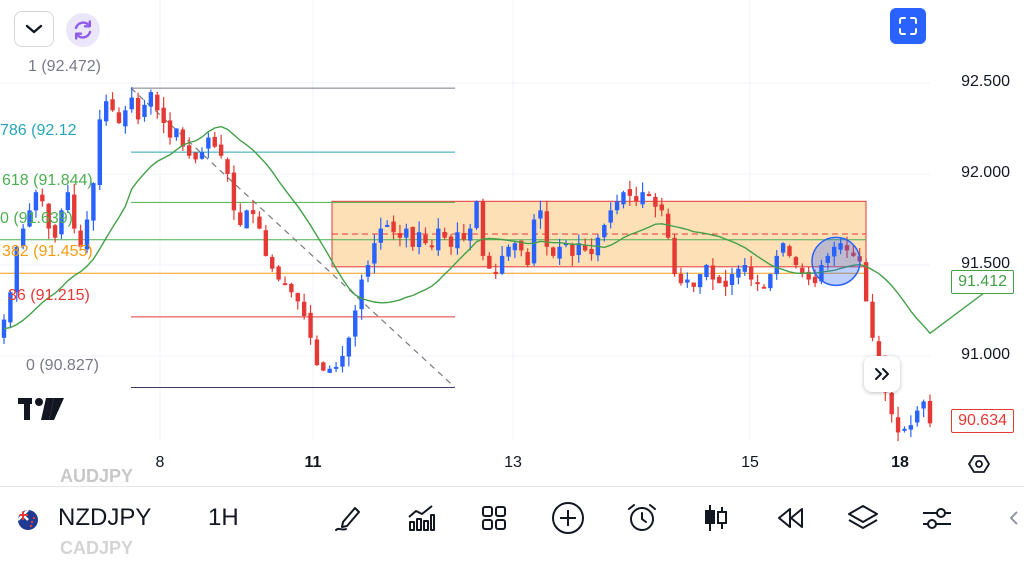  I want to click on add-button, so click(568, 518).